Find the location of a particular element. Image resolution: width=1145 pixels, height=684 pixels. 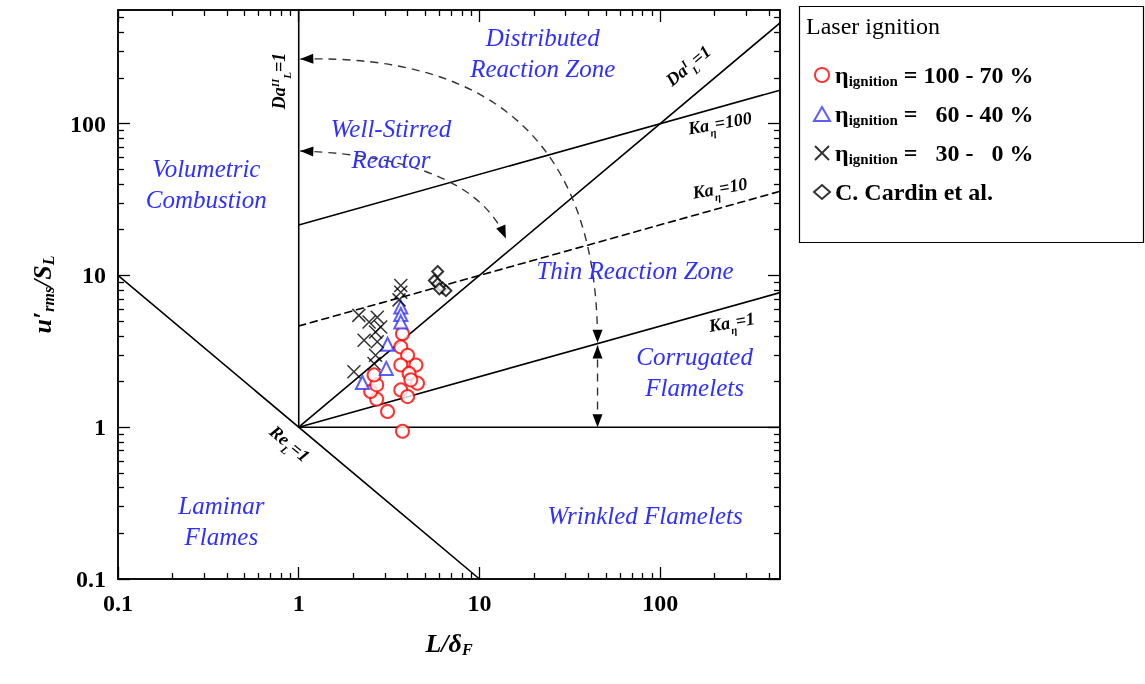

annotation: Wrinkled Flamelets is located at coordinates (645, 516).